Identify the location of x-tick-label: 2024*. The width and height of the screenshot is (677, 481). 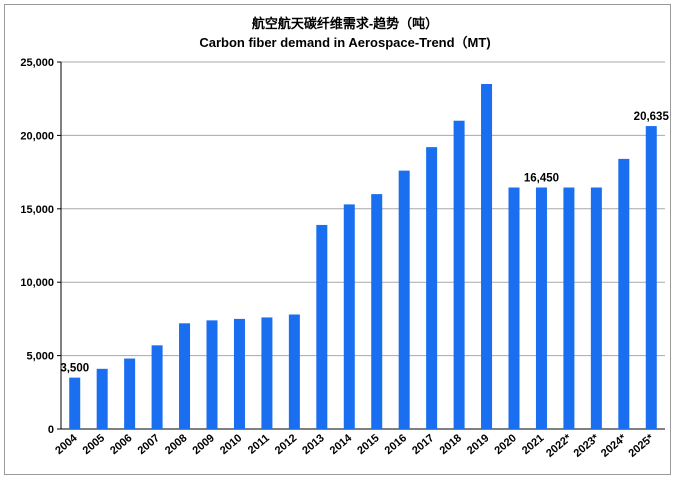
(614, 446).